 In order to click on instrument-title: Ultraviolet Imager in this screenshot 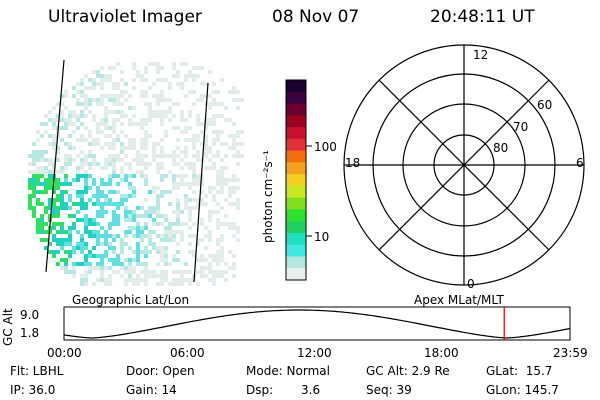, I will do `click(125, 17)`.